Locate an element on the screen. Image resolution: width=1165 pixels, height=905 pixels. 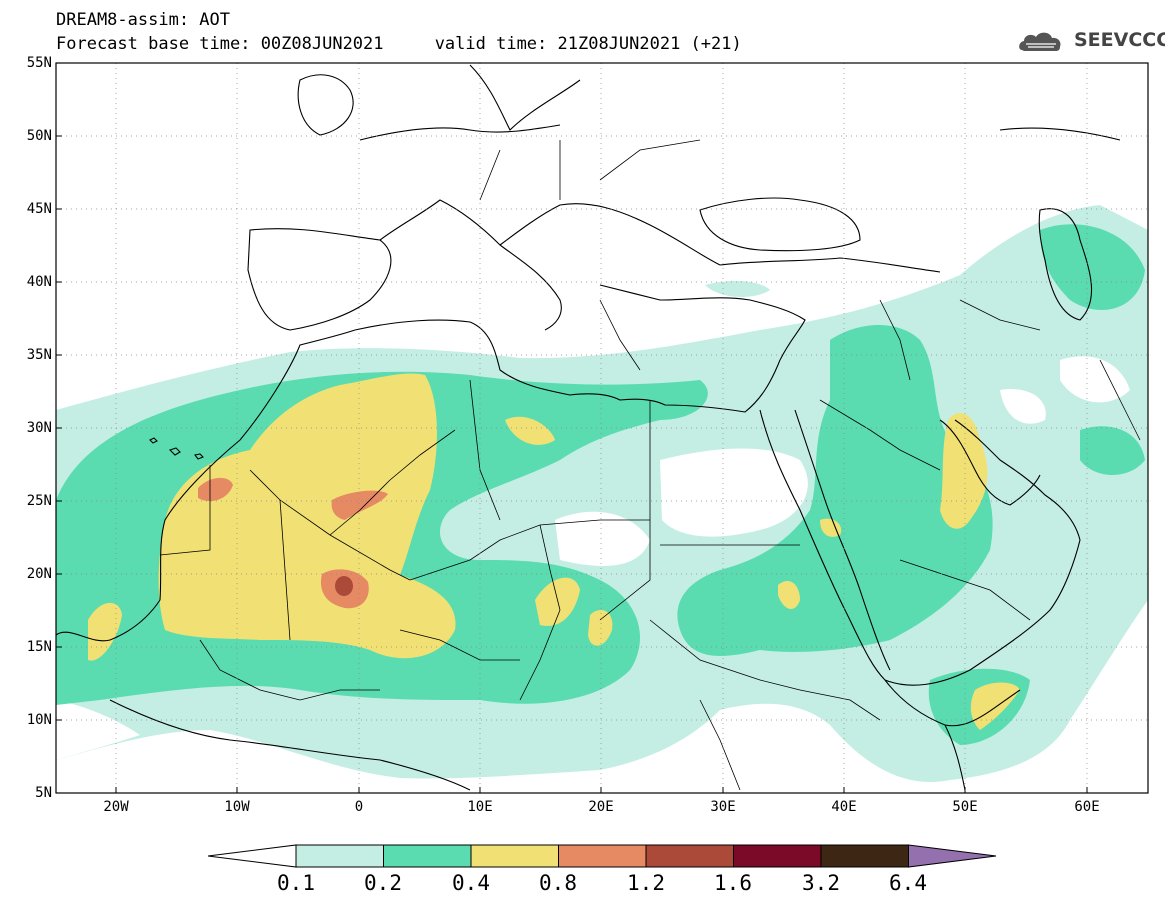
lon-label: 30E is located at coordinates (723, 807).